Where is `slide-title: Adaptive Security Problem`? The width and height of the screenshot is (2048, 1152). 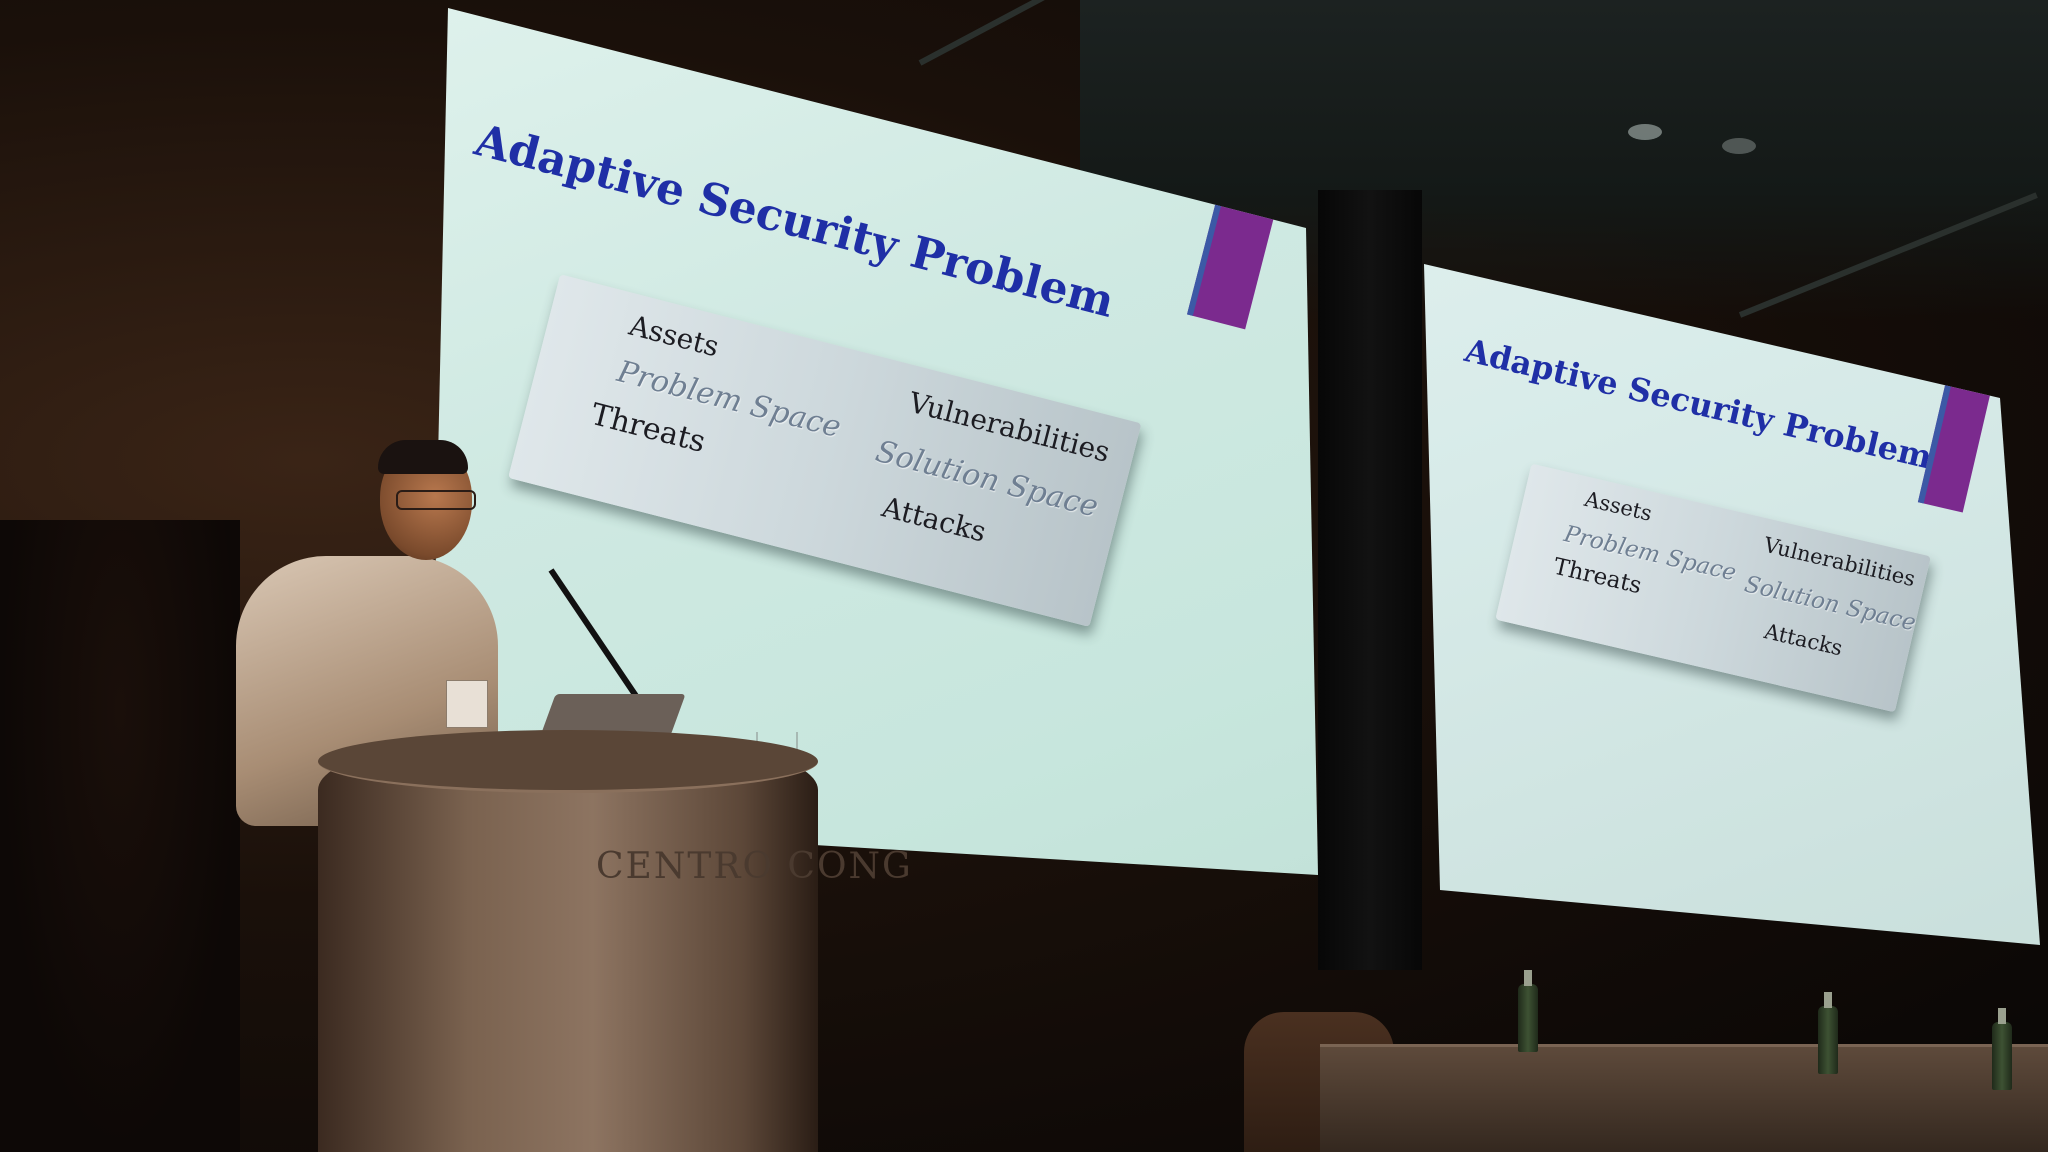
slide-title: Adaptive Security Problem is located at coordinates (1698, 404).